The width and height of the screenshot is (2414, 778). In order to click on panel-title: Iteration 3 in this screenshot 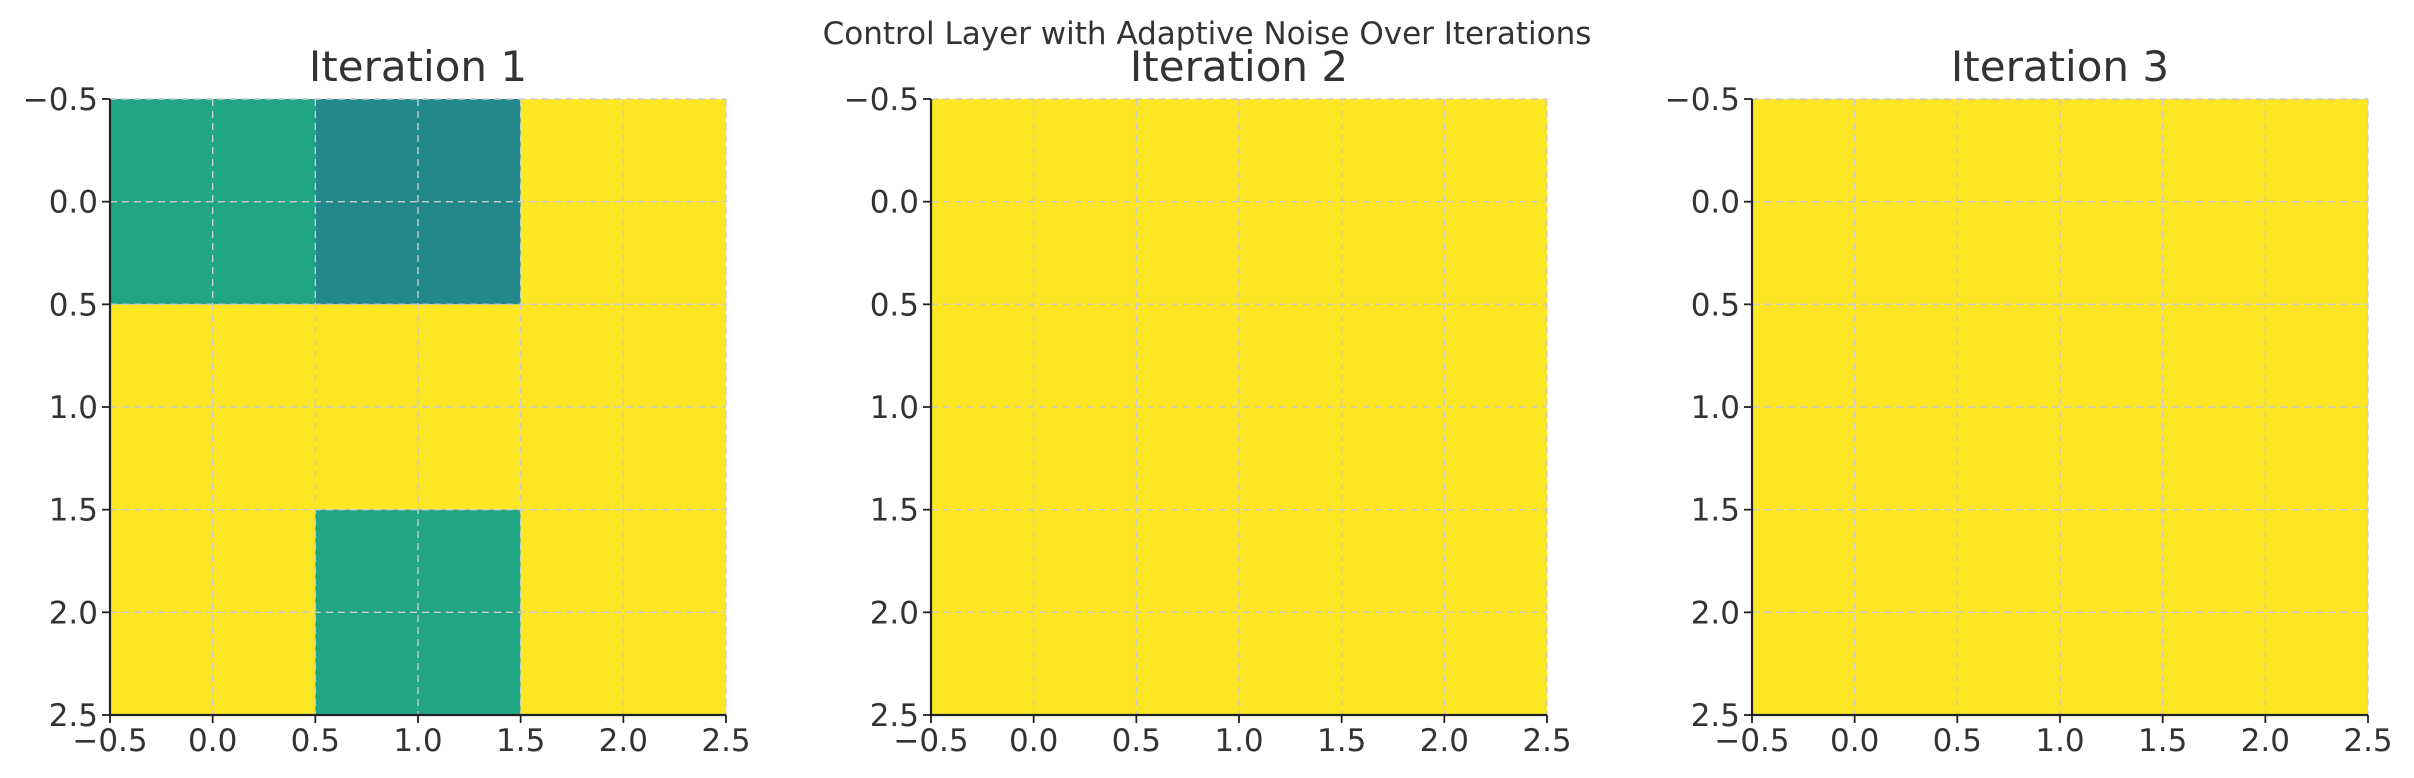, I will do `click(2060, 66)`.